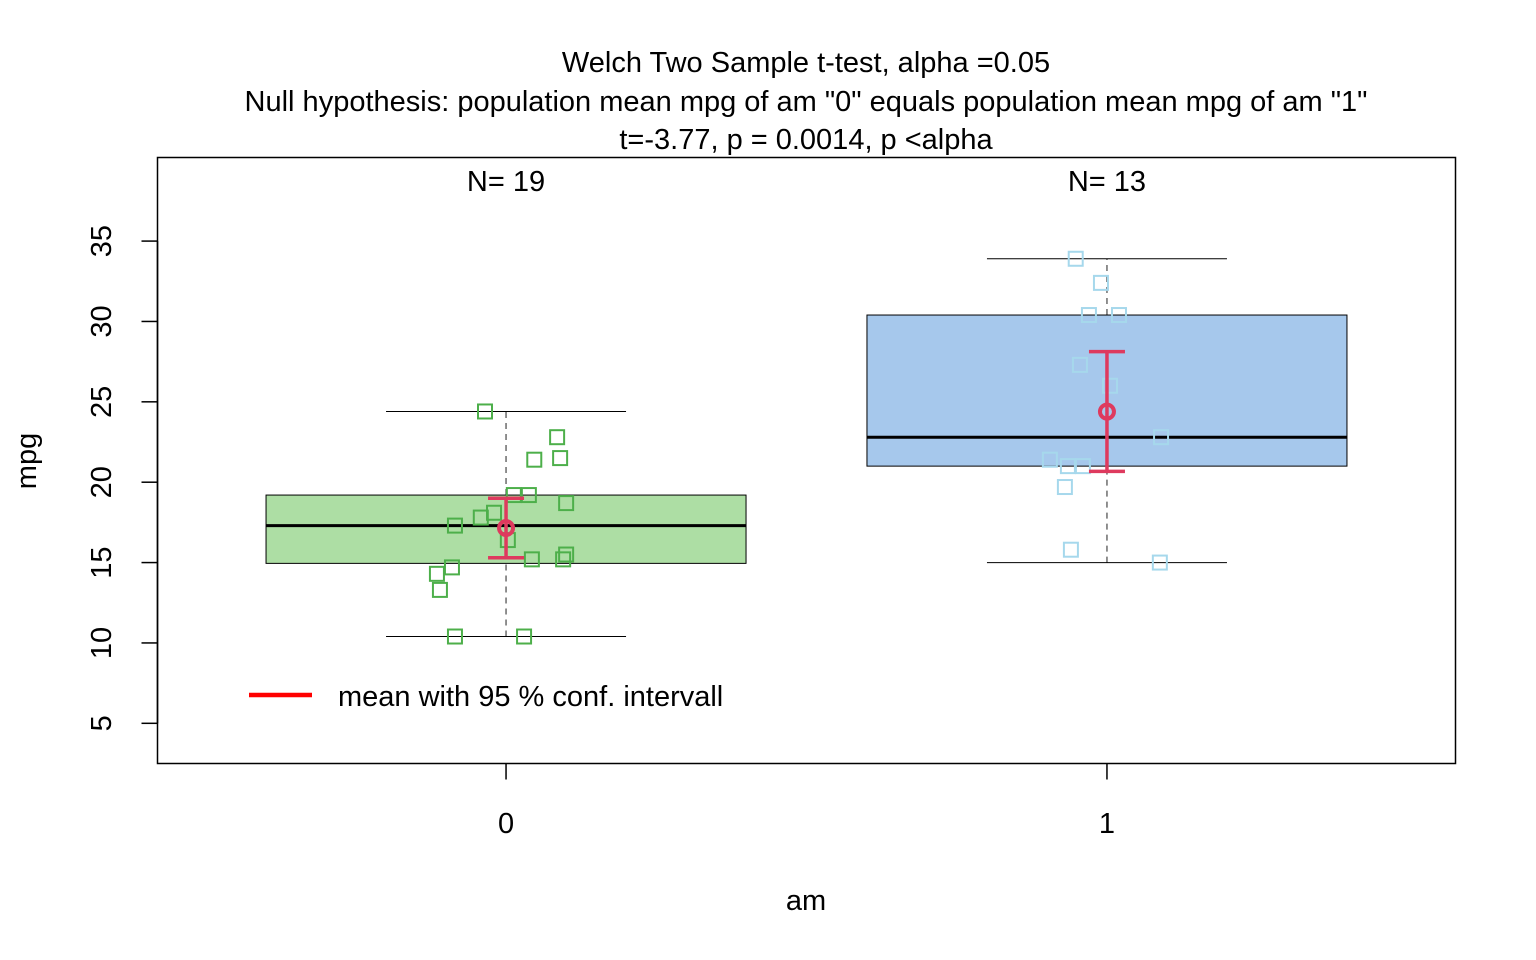 Image resolution: width=1536 pixels, height=960 pixels. I want to click on box-group-1: N= 13, so click(1107, 368).